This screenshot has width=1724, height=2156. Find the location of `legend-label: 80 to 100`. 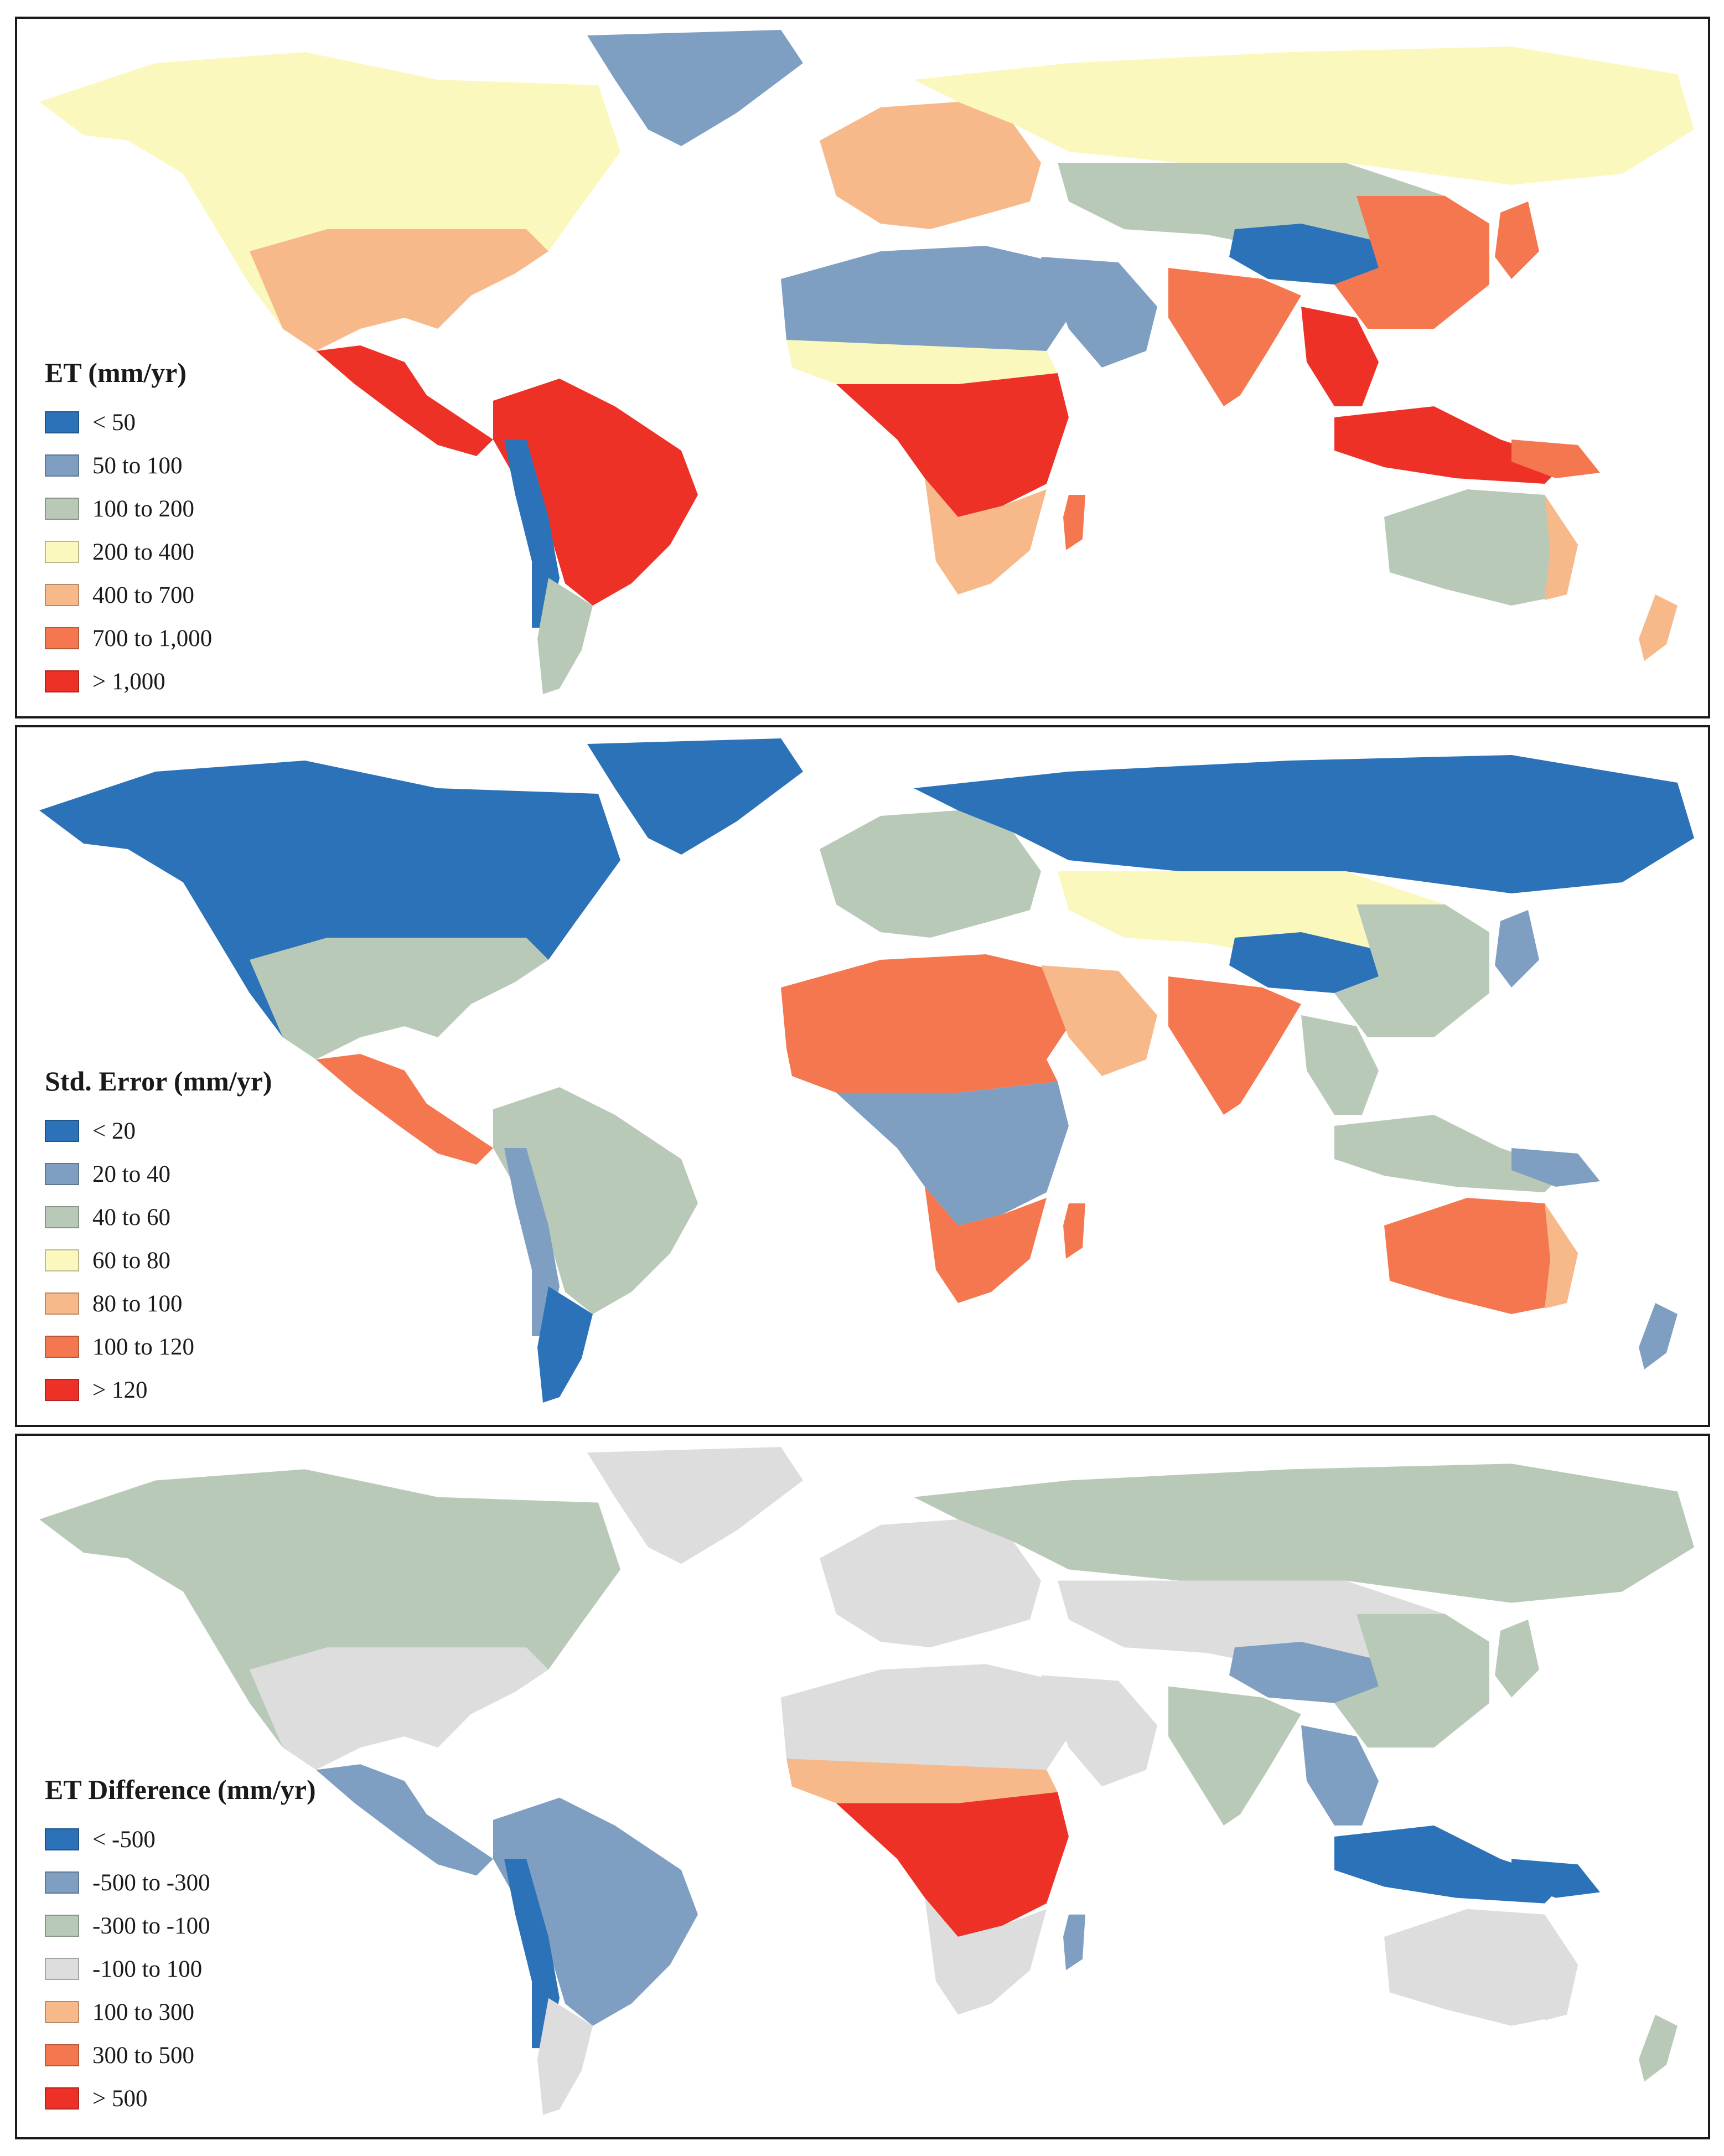

legend-label: 80 to 100 is located at coordinates (137, 1303).